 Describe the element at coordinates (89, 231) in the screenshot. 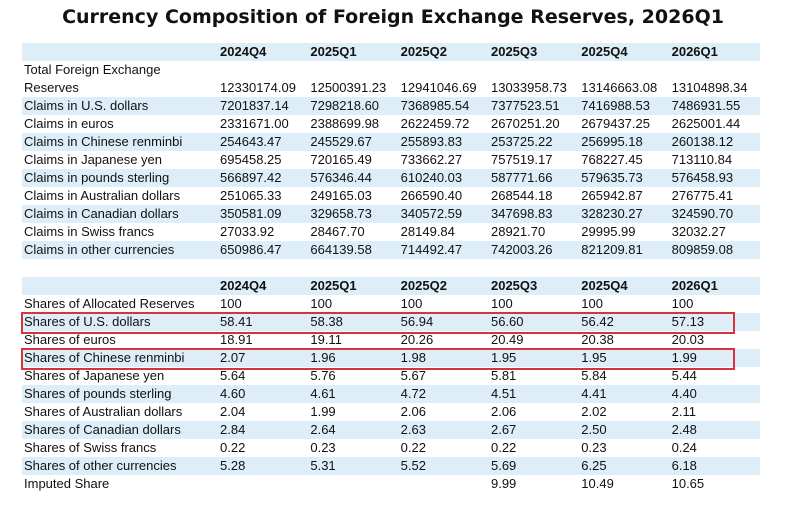

I see `row-label: Claims in Swiss francs` at that location.